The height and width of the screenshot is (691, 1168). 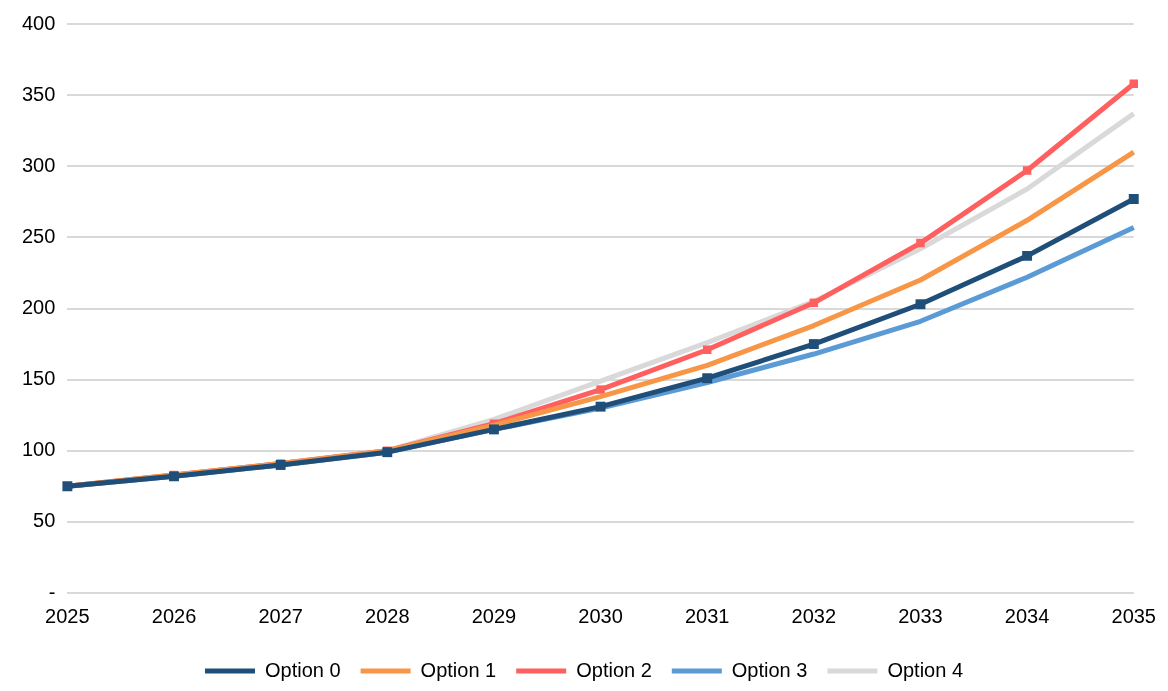 I want to click on y-tick-label: 50, so click(x=44, y=520).